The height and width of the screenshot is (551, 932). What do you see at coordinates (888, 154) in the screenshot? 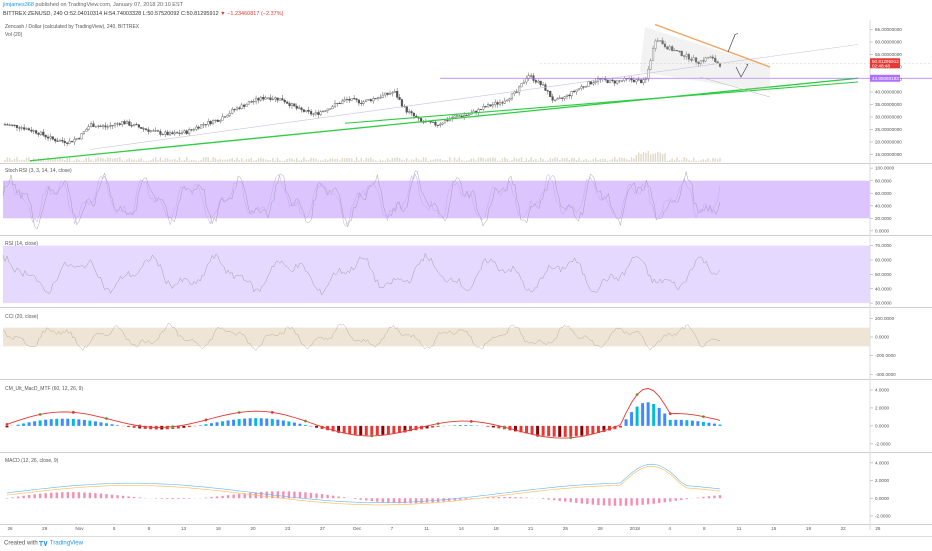
I see `price-tick-label: 15.00000000` at bounding box center [888, 154].